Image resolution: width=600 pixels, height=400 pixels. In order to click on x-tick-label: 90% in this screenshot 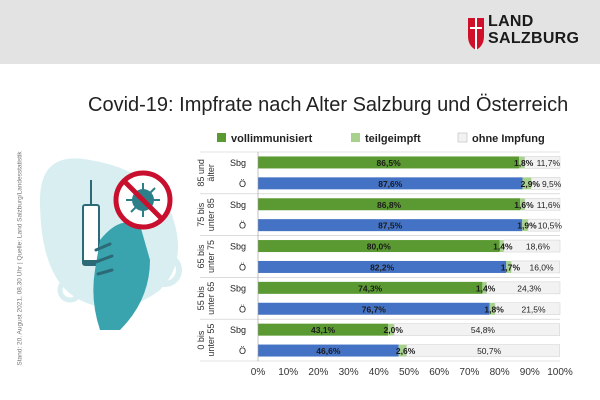, I will do `click(530, 372)`.